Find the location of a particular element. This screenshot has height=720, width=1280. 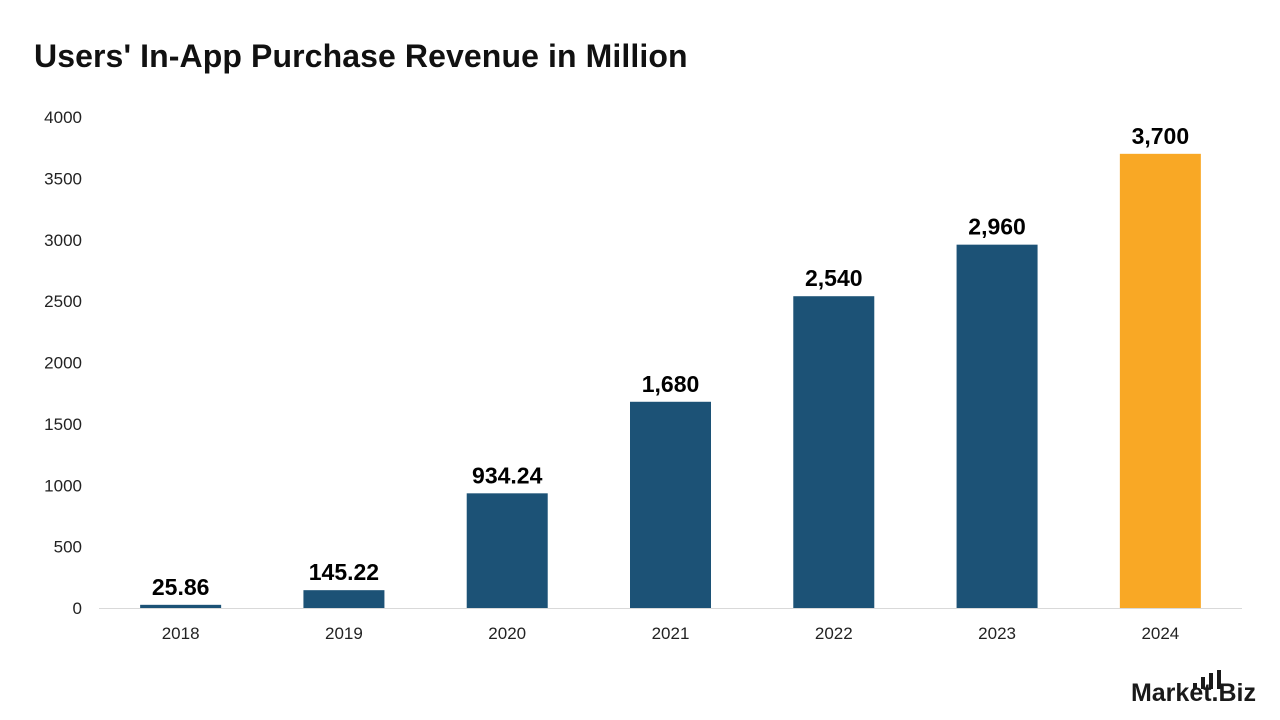

data-label: 25.86 is located at coordinates (181, 587).